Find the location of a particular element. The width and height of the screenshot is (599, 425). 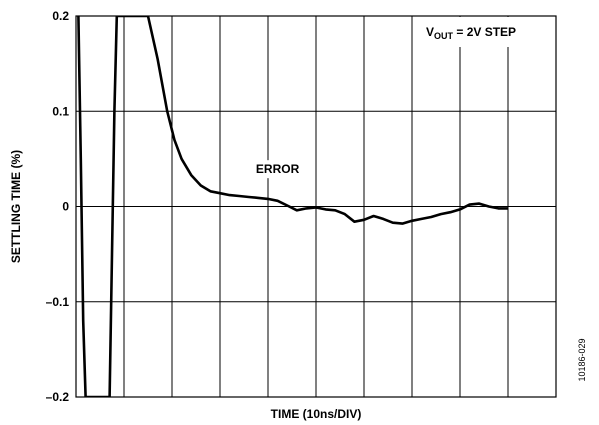

annotation-error-text: ERROR is located at coordinates (278, 169).